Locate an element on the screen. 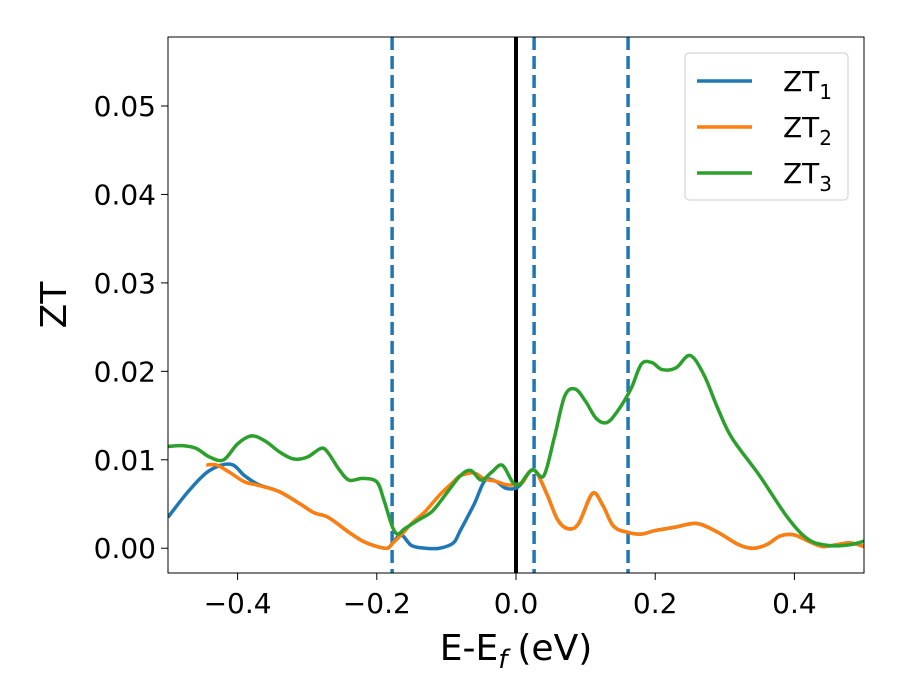  x-axis-ticks: −0.4 −0.2 0.0 0.2 0.4 is located at coordinates (510, 596).